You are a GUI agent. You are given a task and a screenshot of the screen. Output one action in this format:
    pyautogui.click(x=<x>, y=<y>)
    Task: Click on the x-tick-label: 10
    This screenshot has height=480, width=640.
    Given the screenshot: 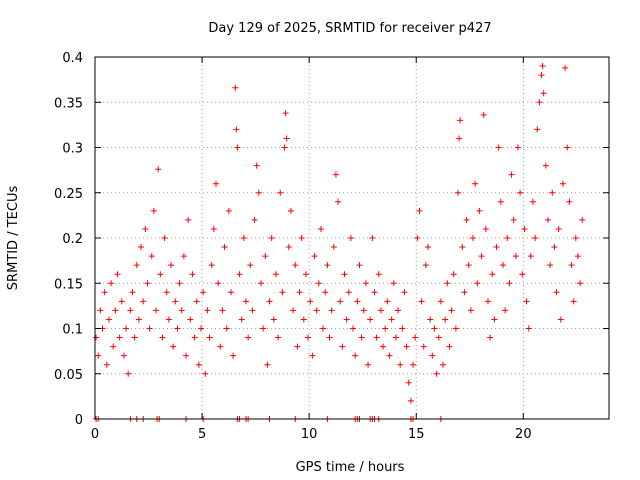 What is the action you would take?
    pyautogui.click(x=309, y=434)
    